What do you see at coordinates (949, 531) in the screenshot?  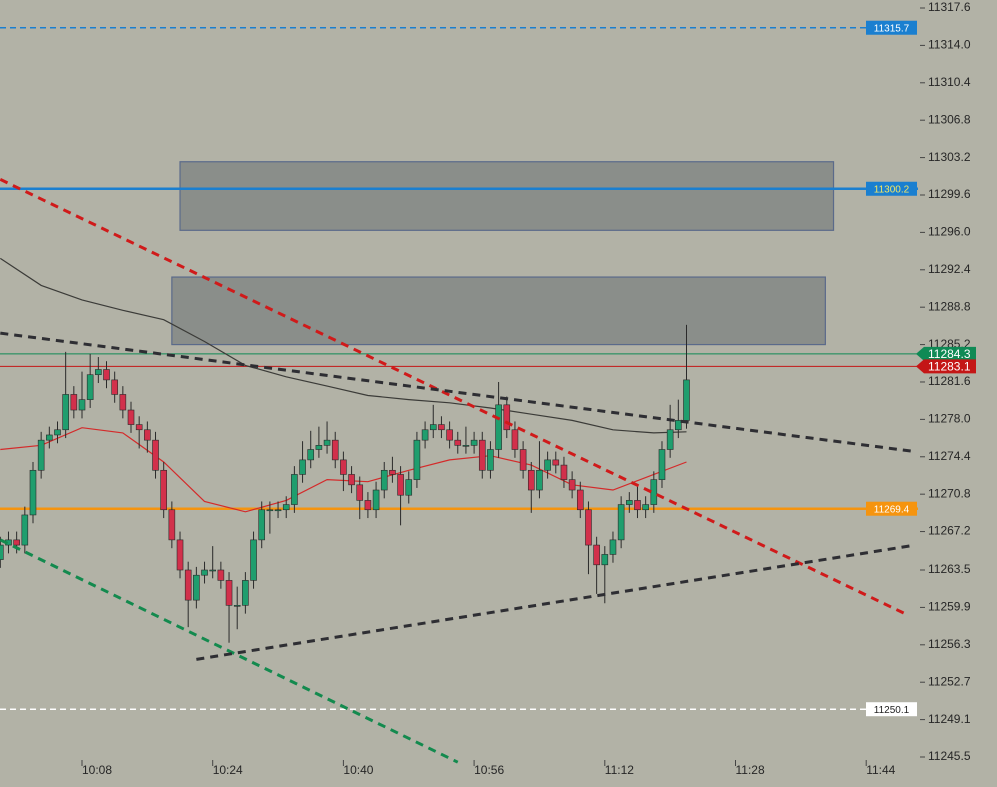 I see `y-tick-label: 11267.2` at bounding box center [949, 531].